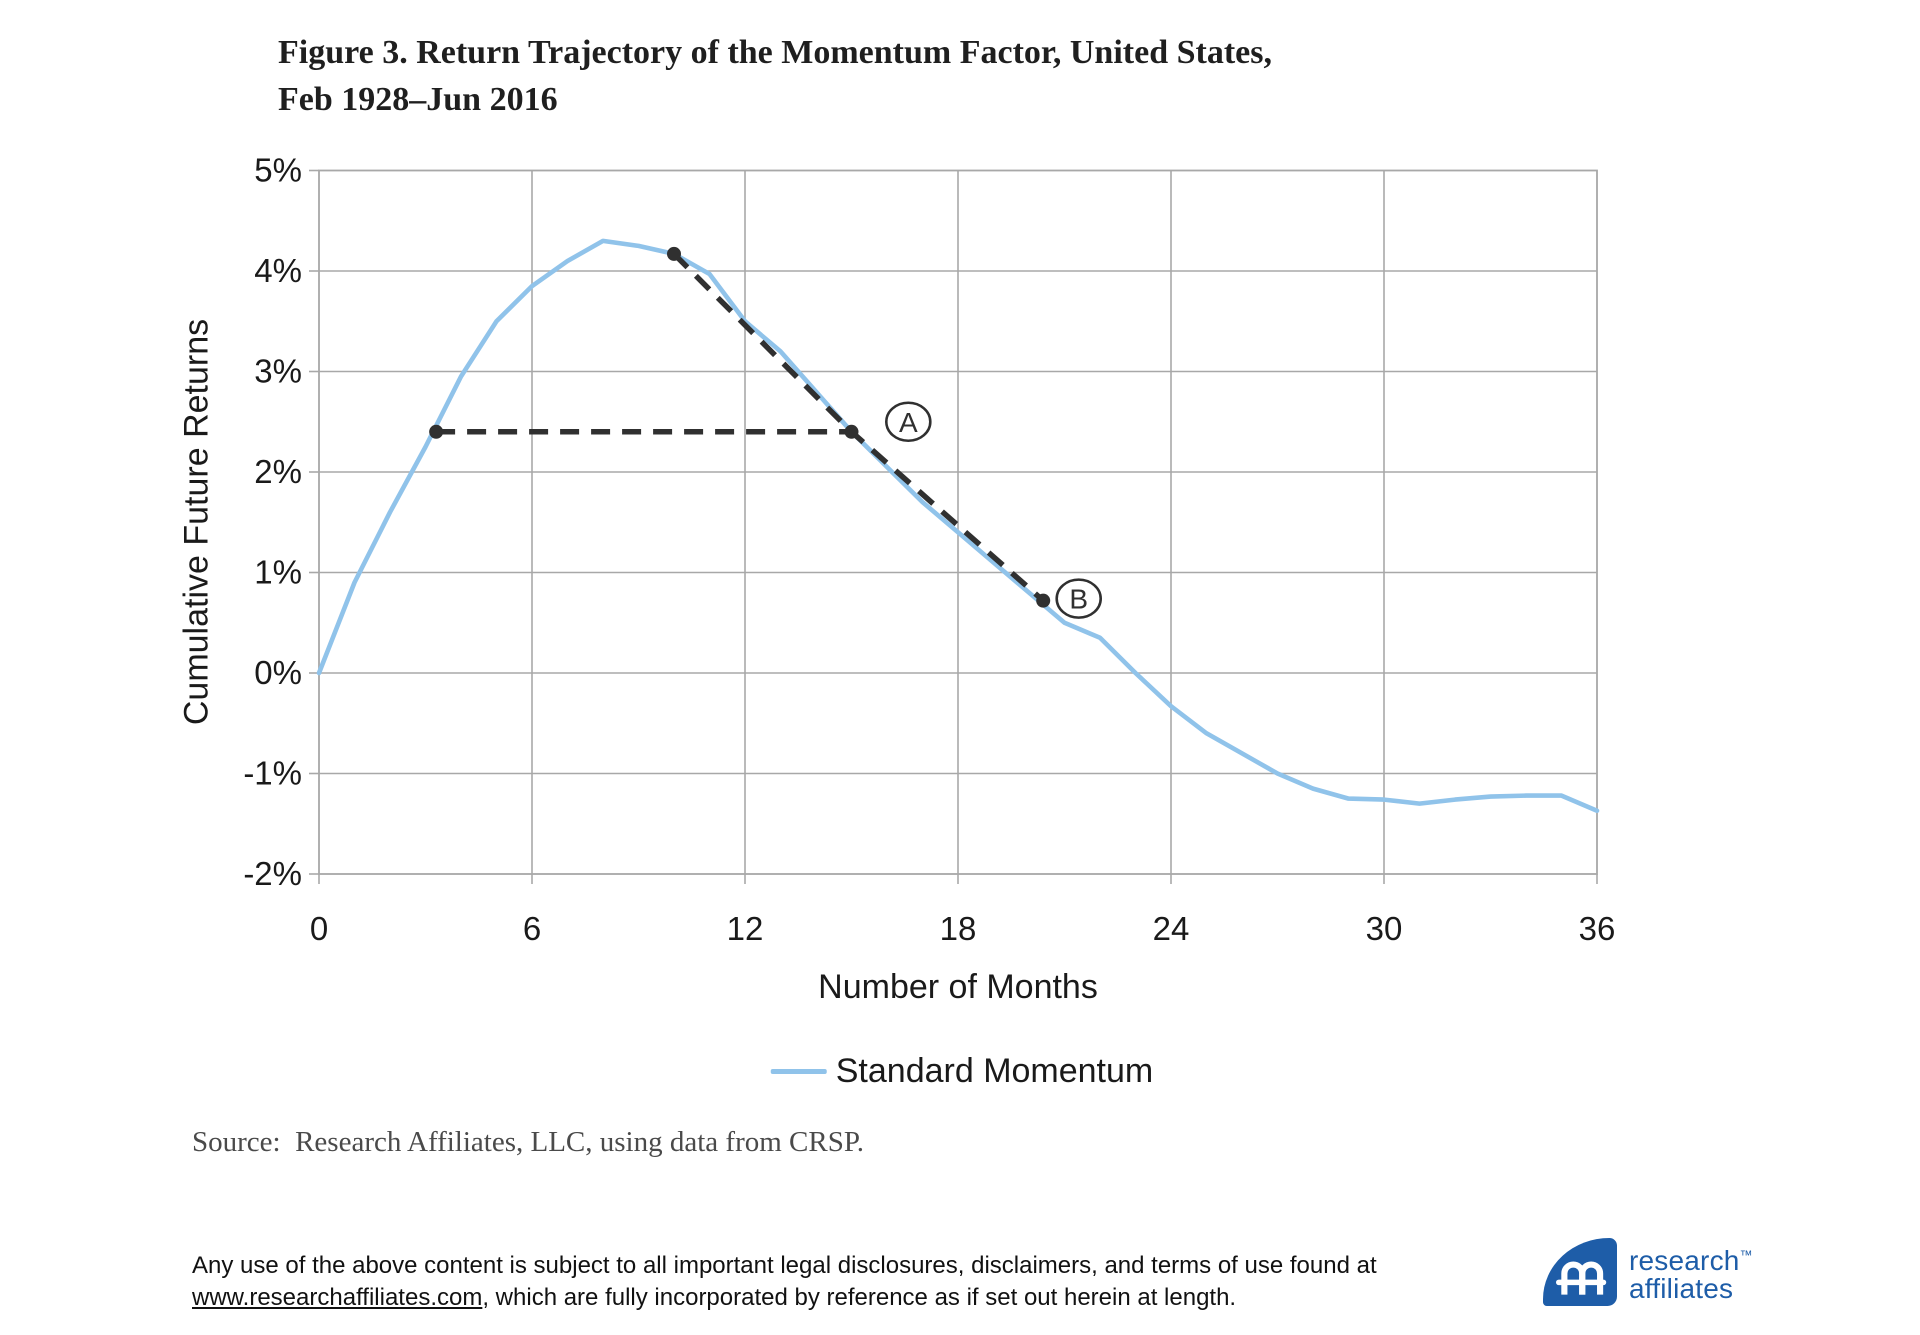 The height and width of the screenshot is (1335, 1920). Describe the element at coordinates (958, 928) in the screenshot. I see `x-tick-label: 18` at that location.